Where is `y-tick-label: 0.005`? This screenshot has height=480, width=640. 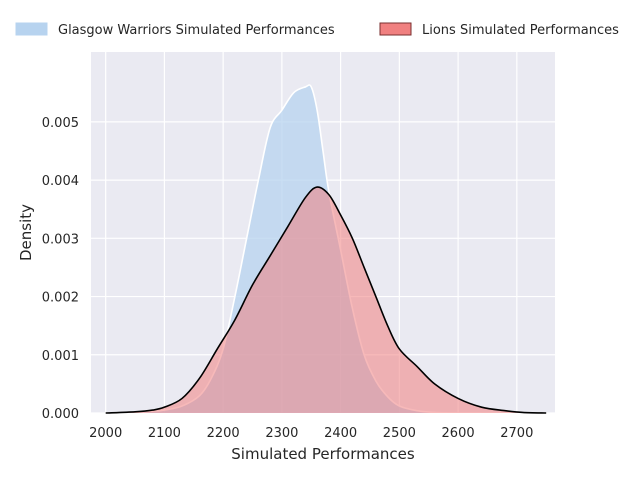 y-tick-label: 0.005 is located at coordinates (60, 123).